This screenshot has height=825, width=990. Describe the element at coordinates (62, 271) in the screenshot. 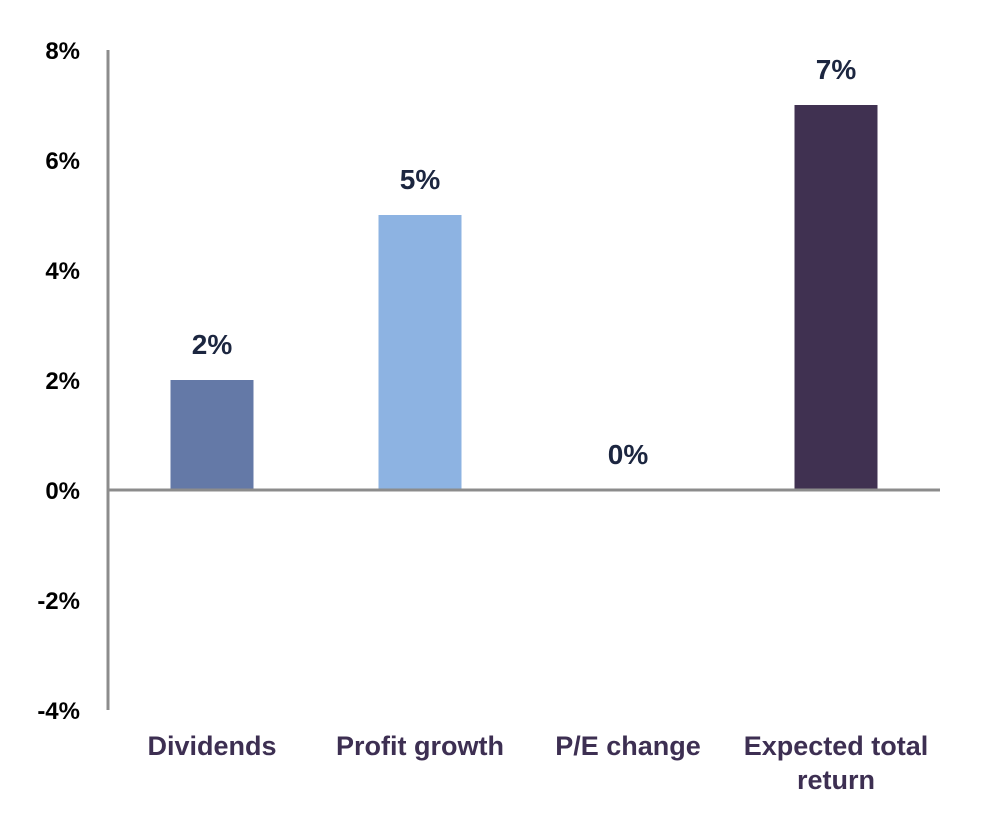

I see `y-tick-label: 4%` at that location.